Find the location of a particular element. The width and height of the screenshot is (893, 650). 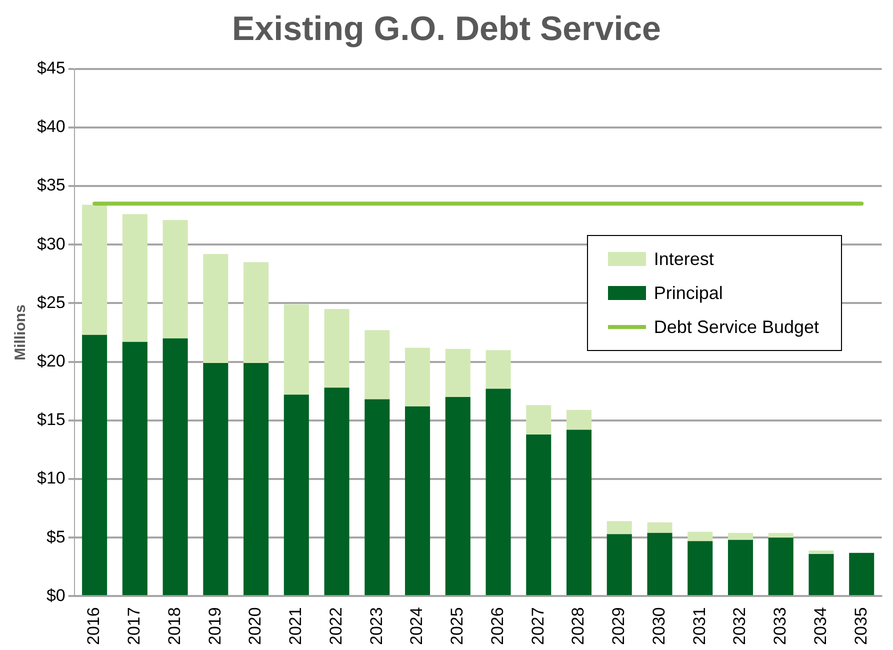

y-tick-label: $30 is located at coordinates (51, 244).